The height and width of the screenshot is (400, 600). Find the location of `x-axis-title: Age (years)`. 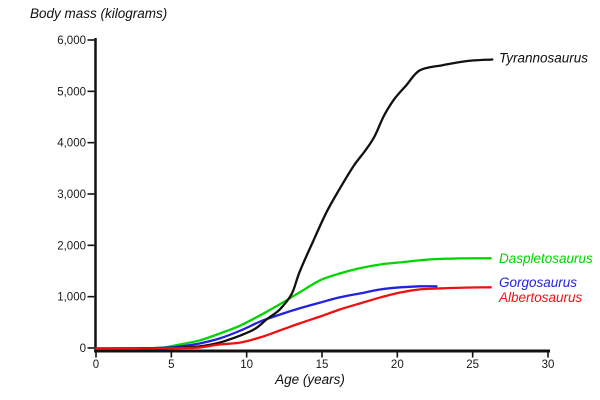

x-axis-title: Age (years) is located at coordinates (310, 379).